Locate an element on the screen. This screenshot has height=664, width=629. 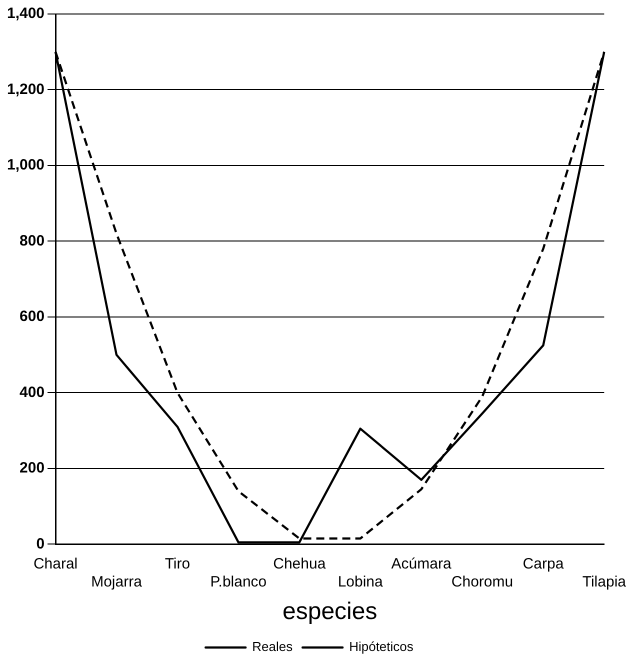
y-tick-label: 0 is located at coordinates (40, 543).